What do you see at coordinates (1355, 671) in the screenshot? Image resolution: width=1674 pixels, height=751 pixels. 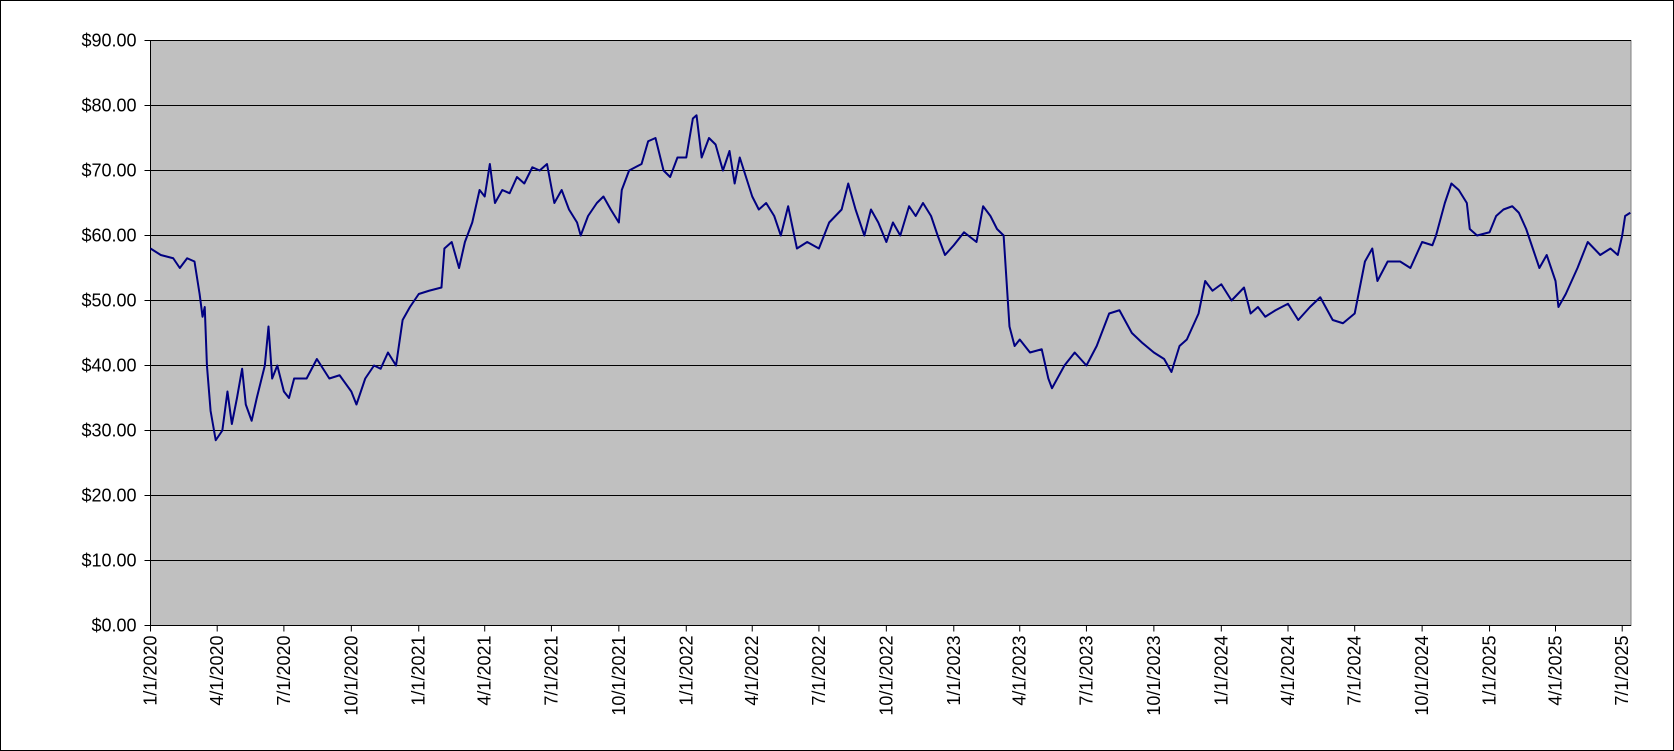 I see `x-tick-label: 7/1/2024` at bounding box center [1355, 671].